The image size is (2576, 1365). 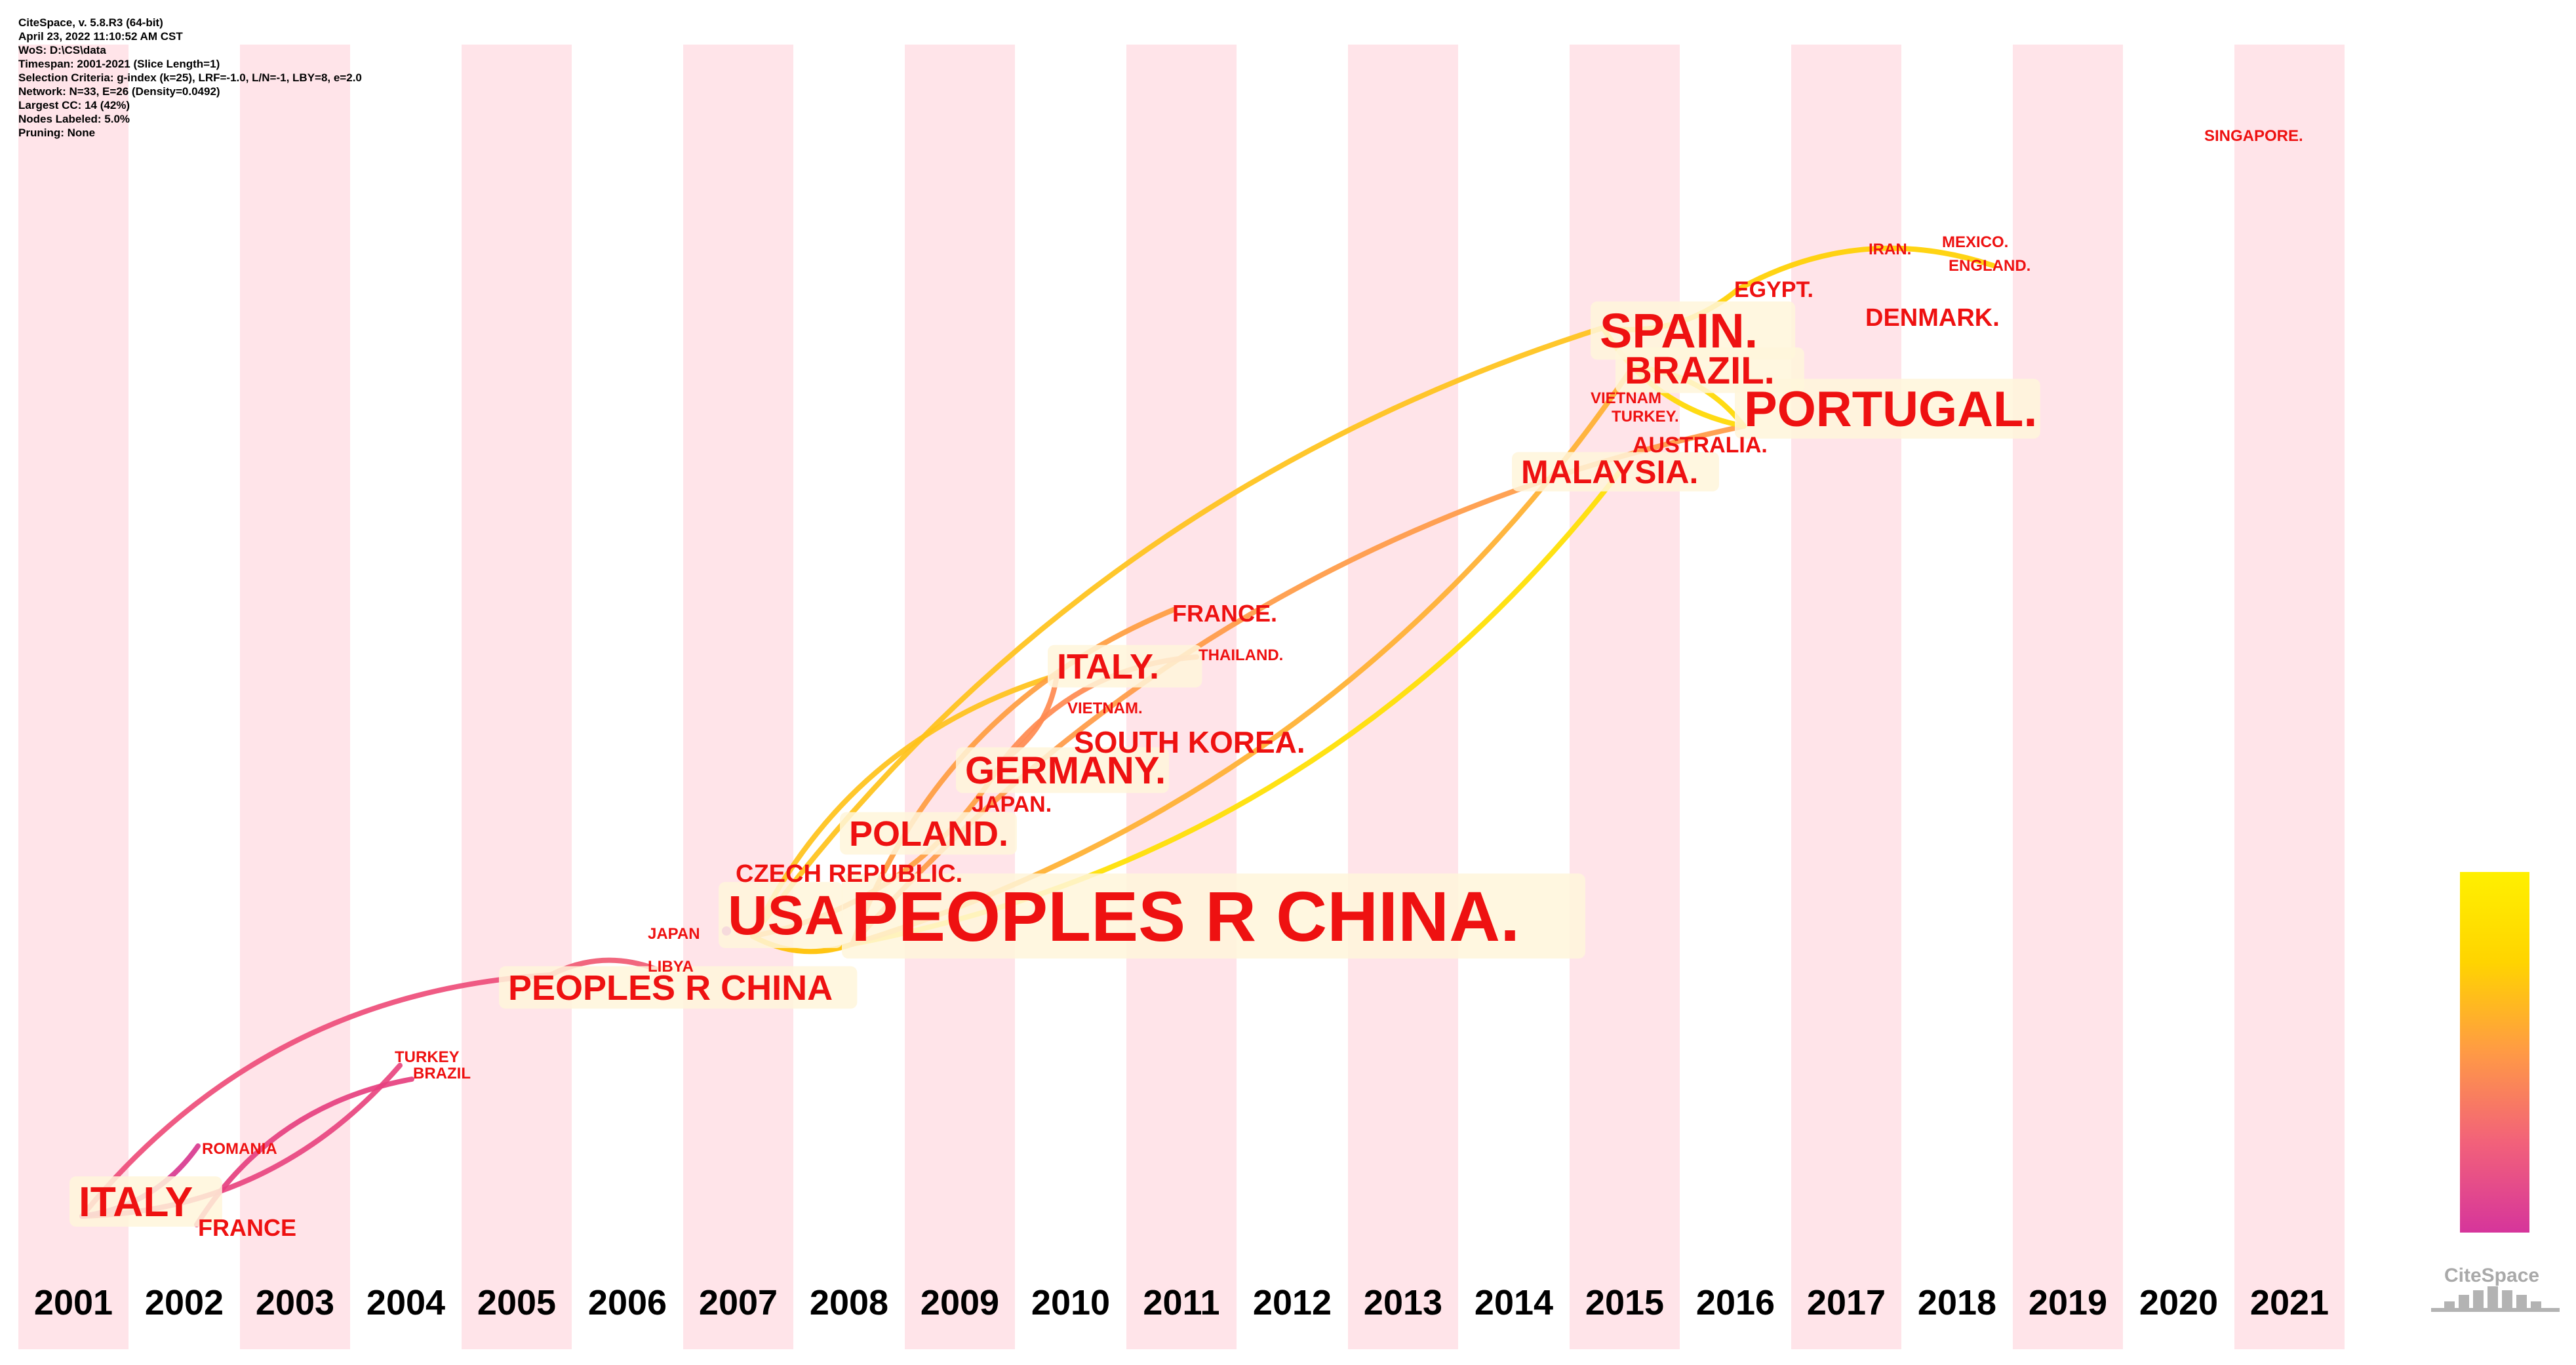 What do you see at coordinates (1846, 1302) in the screenshot?
I see `year-label: 2017` at bounding box center [1846, 1302].